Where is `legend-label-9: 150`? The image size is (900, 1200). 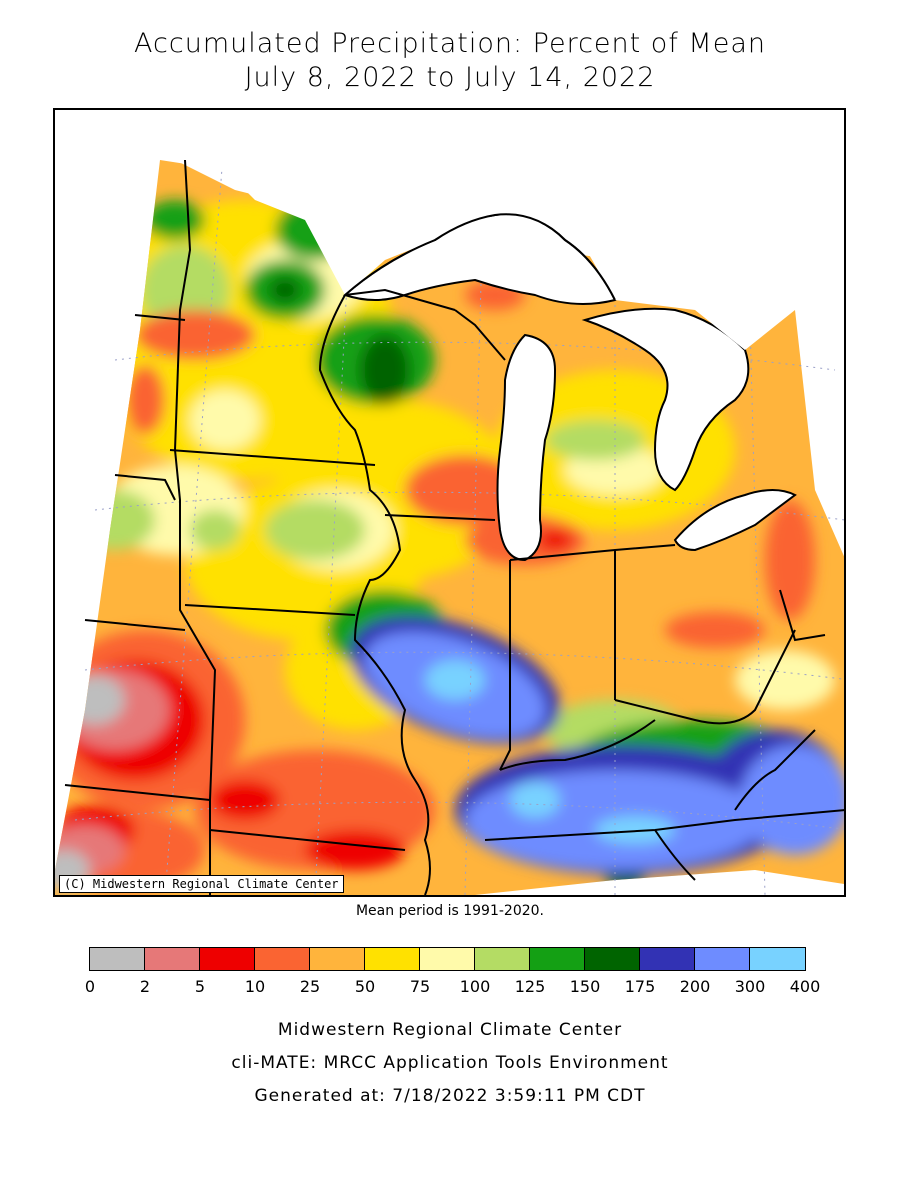
legend-label-9: 150 is located at coordinates (585, 986).